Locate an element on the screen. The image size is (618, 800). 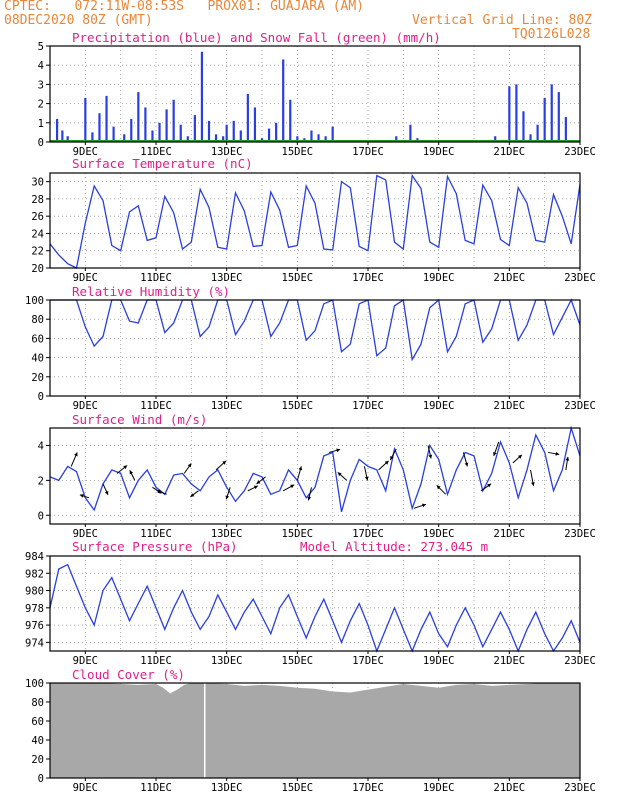
precip-xtick-label: 11DEC is located at coordinates (156, 152).